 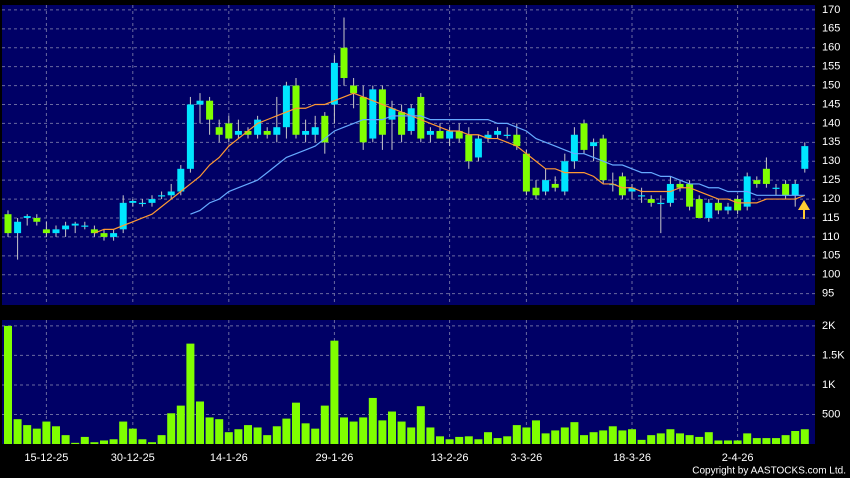 I want to click on y-tick-label: 100, so click(x=831, y=275).